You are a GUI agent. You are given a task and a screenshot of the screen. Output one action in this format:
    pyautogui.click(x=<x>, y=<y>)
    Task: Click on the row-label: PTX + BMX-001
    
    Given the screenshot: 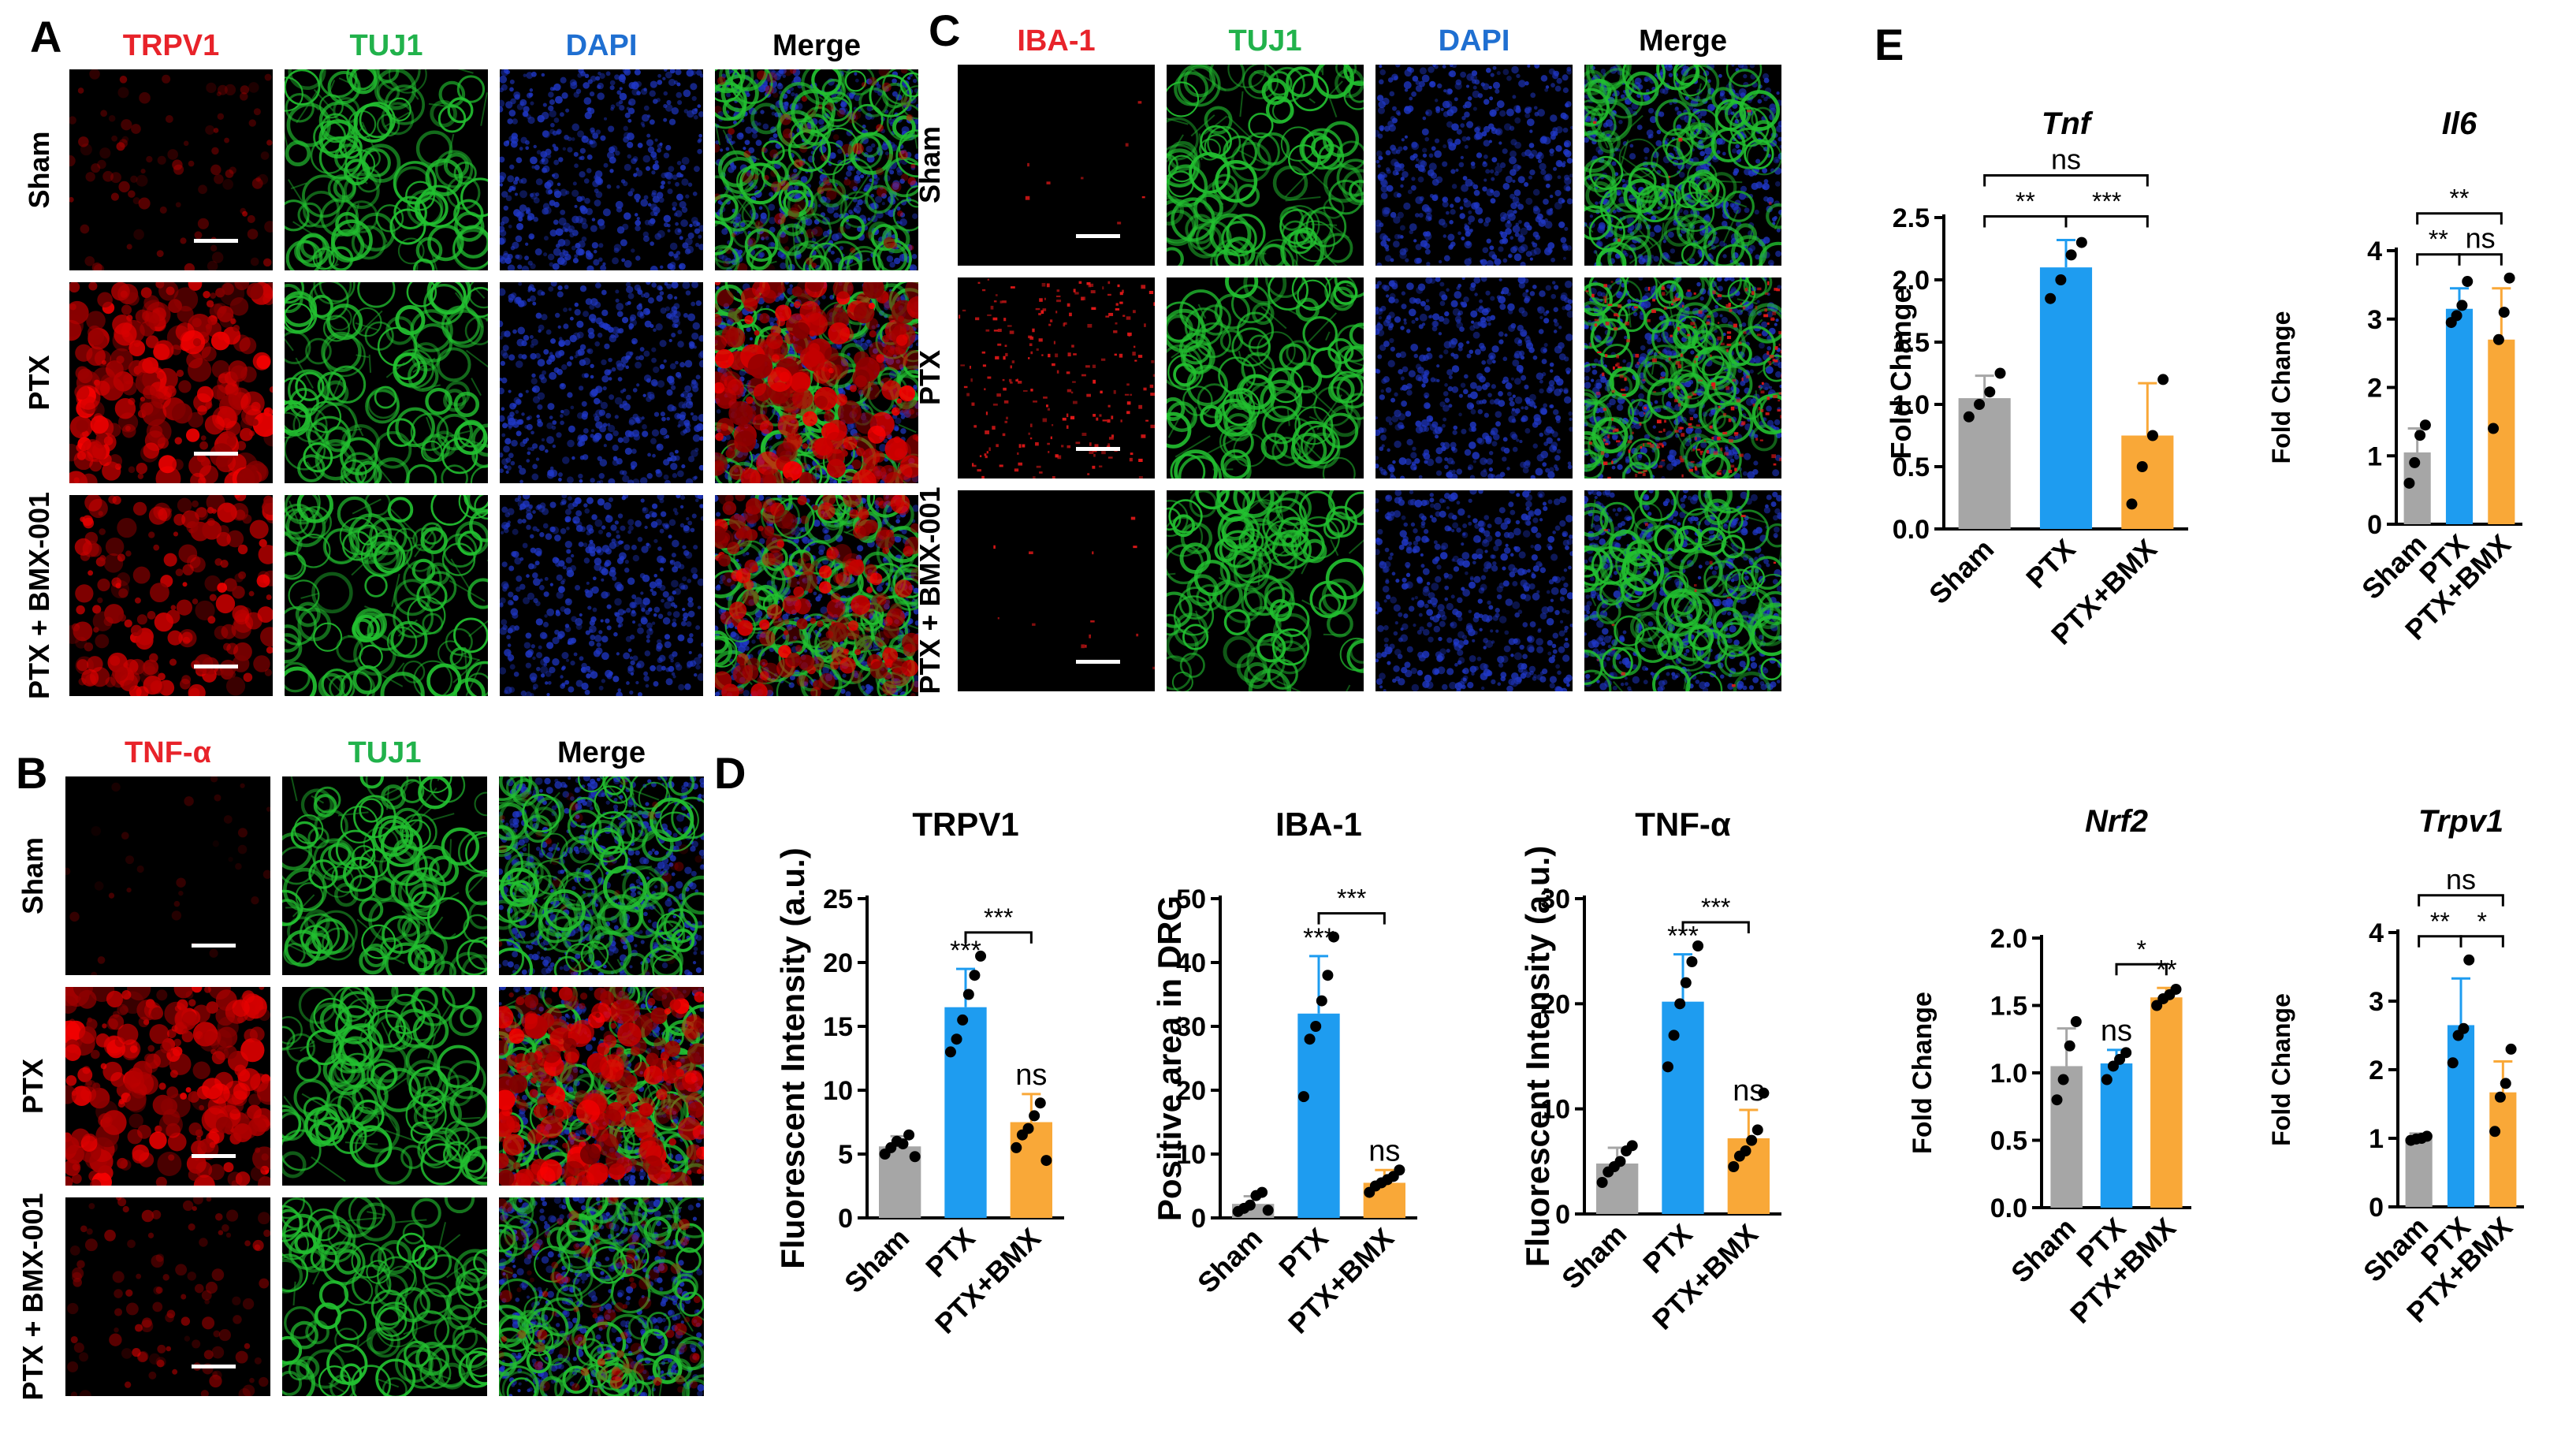 What is the action you would take?
    pyautogui.click(x=39, y=595)
    